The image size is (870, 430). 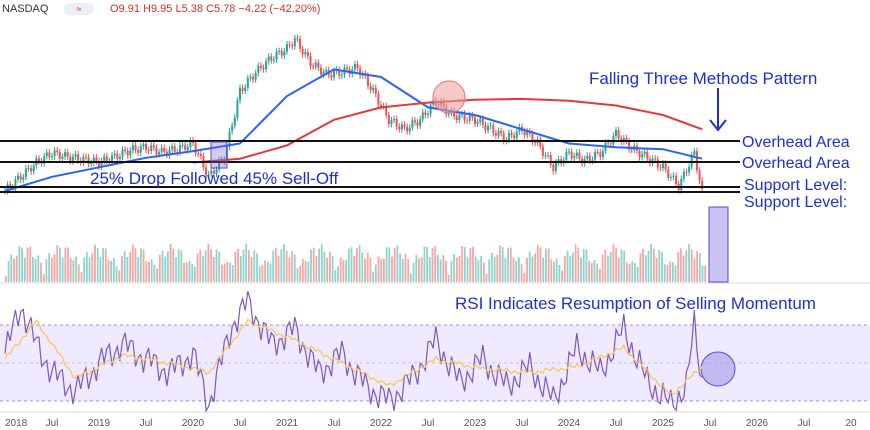 I want to click on x-tick-label: 20, so click(x=851, y=423).